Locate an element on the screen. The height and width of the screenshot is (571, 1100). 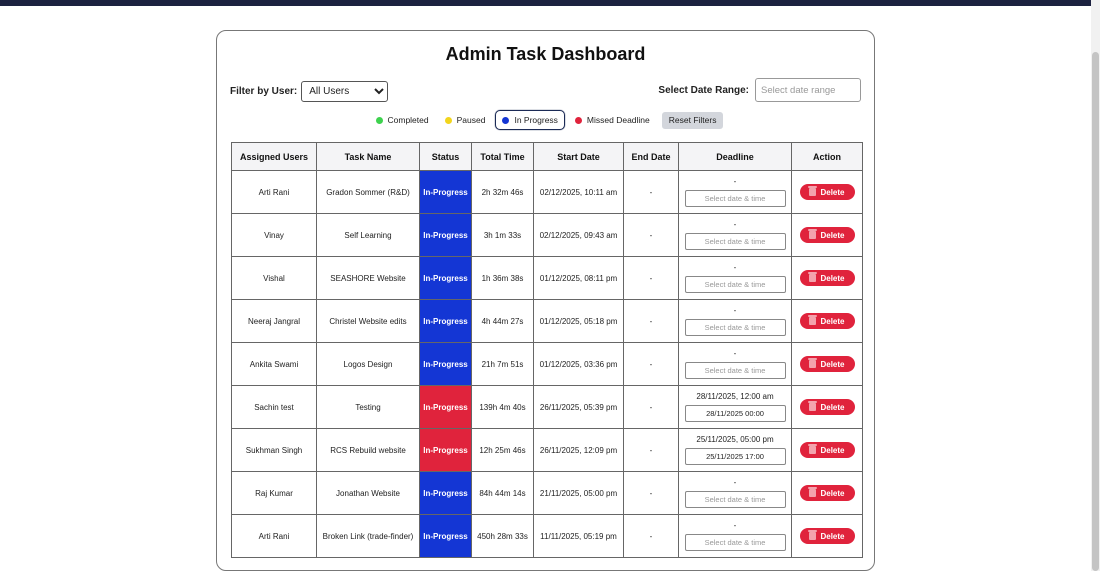
column-header: Assigned Users is located at coordinates (274, 156).